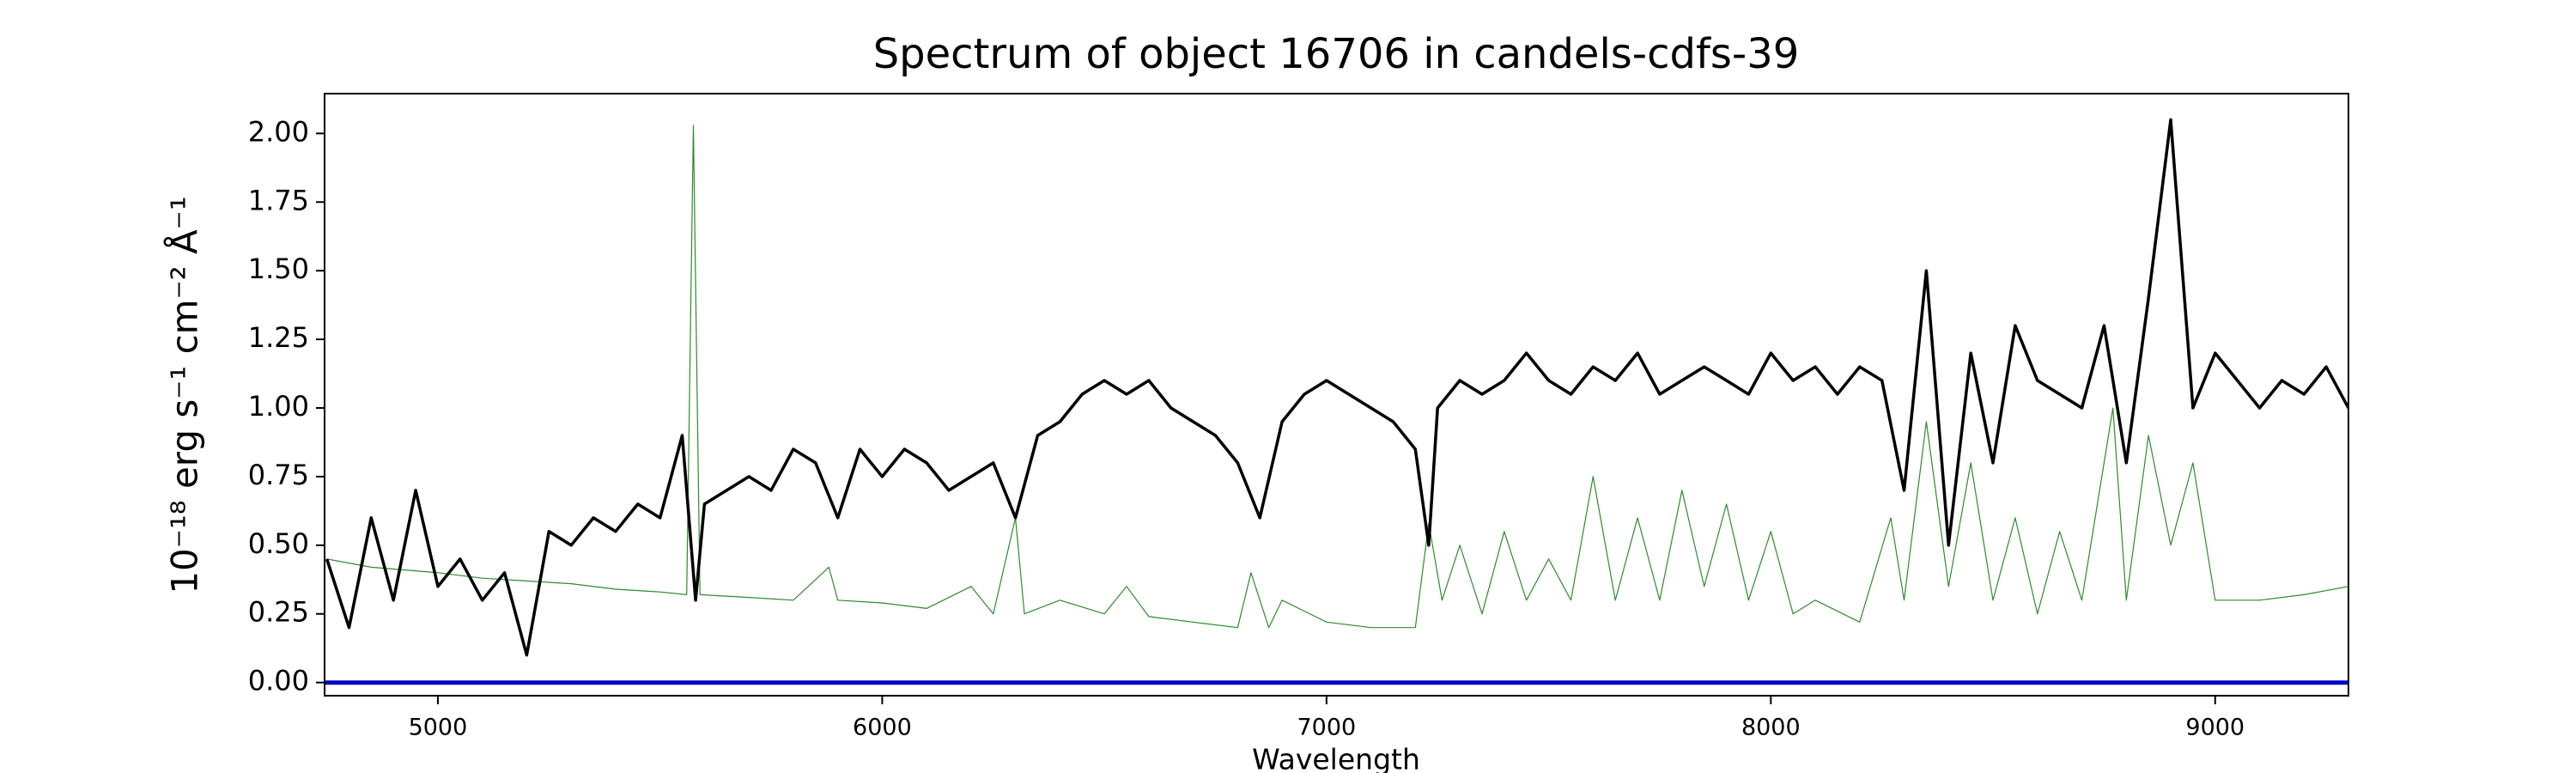 The height and width of the screenshot is (773, 2576). What do you see at coordinates (1336, 758) in the screenshot?
I see `x-axis-label: Wavelength` at bounding box center [1336, 758].